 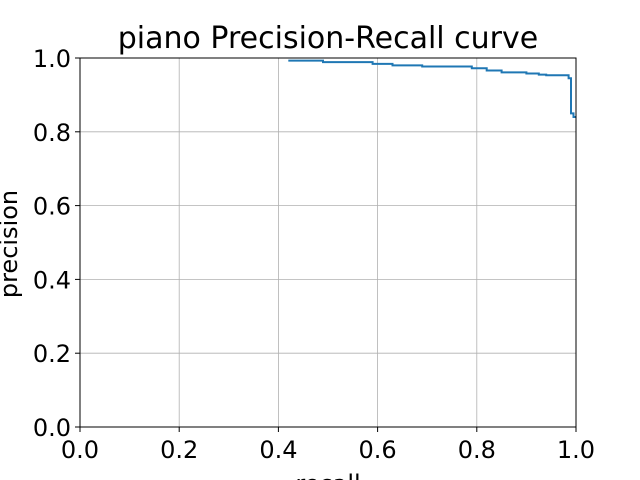 What do you see at coordinates (80, 450) in the screenshot?
I see `x-tick-label: 0.0` at bounding box center [80, 450].